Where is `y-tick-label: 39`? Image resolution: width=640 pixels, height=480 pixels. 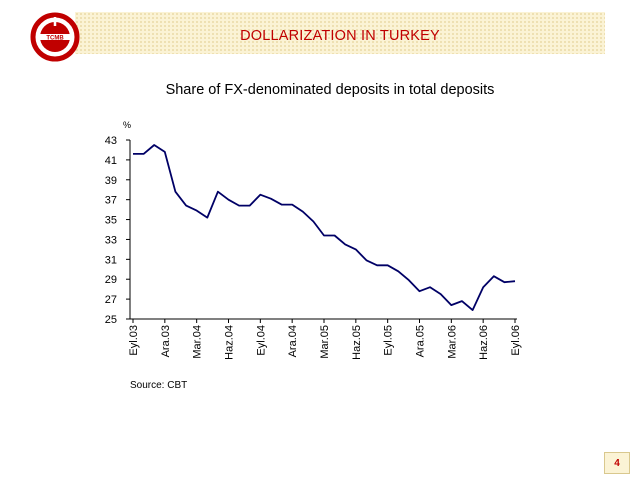
y-tick-label: 39 is located at coordinates (111, 181).